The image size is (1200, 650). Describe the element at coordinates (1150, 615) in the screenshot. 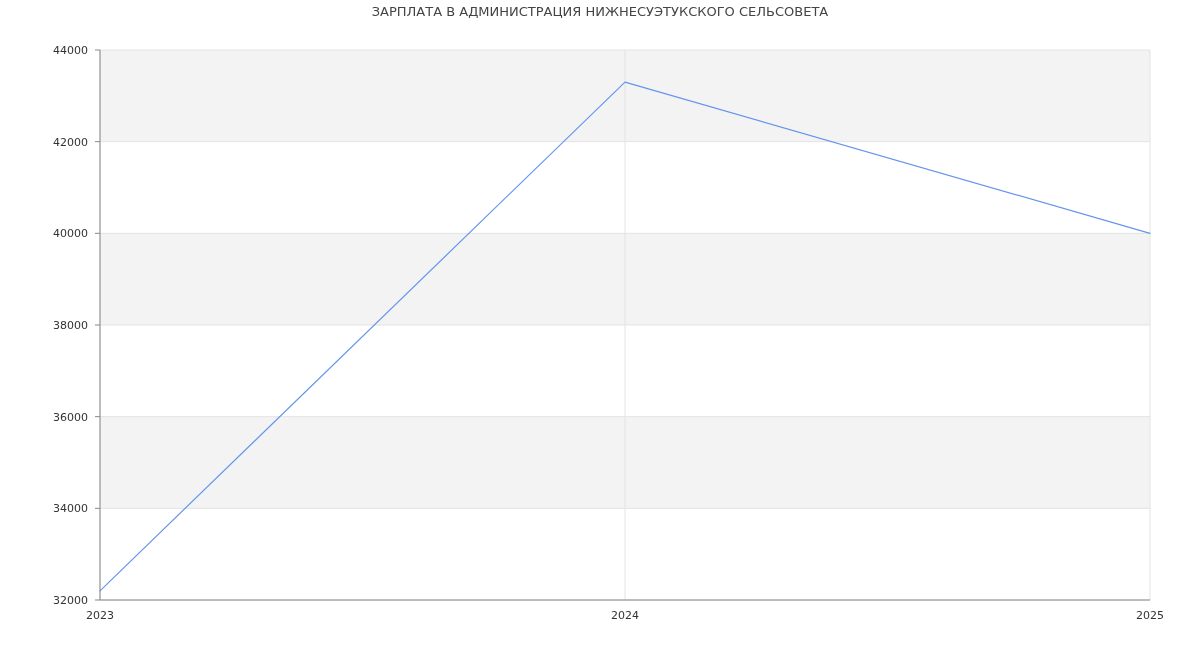

I see `x-tick-label: 2025` at that location.